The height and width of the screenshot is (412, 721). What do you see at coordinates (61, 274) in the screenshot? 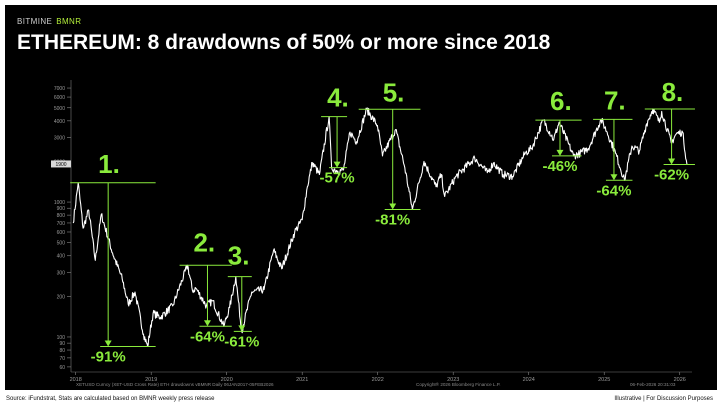
I see `y-tick-label: 300` at bounding box center [61, 274].